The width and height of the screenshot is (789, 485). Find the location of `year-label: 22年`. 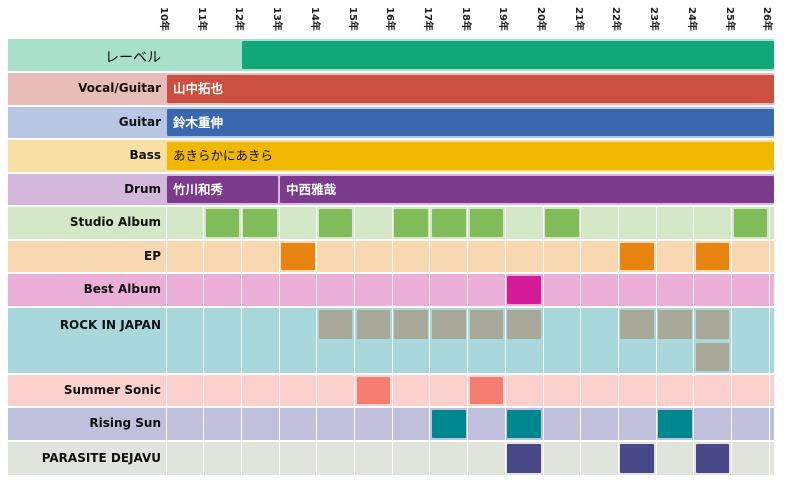

year-label: 22年 is located at coordinates (616, 19).